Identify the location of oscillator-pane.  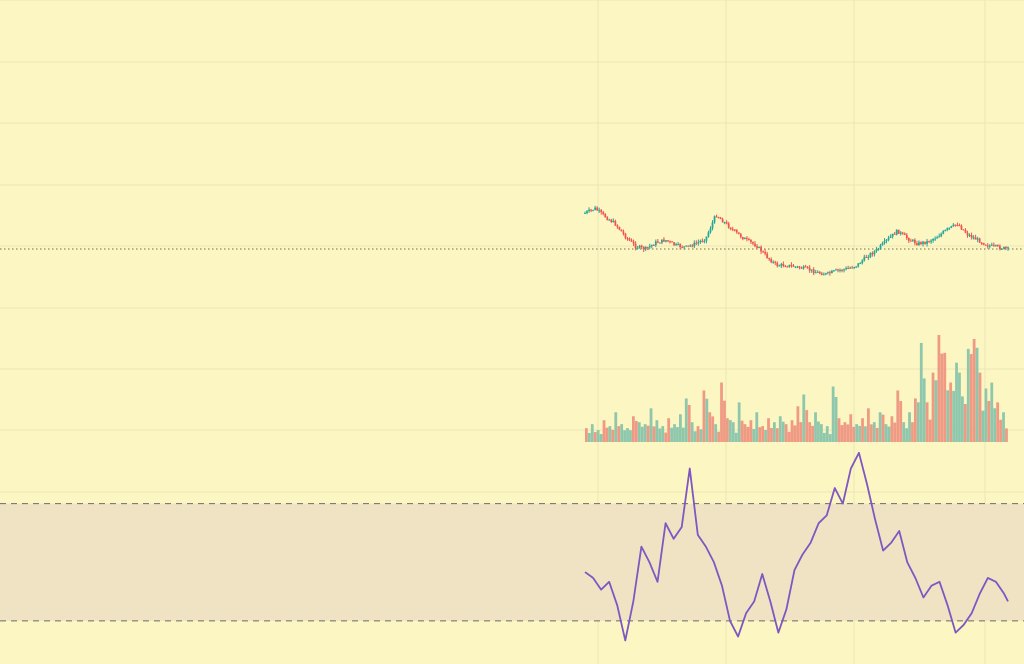
(796, 546).